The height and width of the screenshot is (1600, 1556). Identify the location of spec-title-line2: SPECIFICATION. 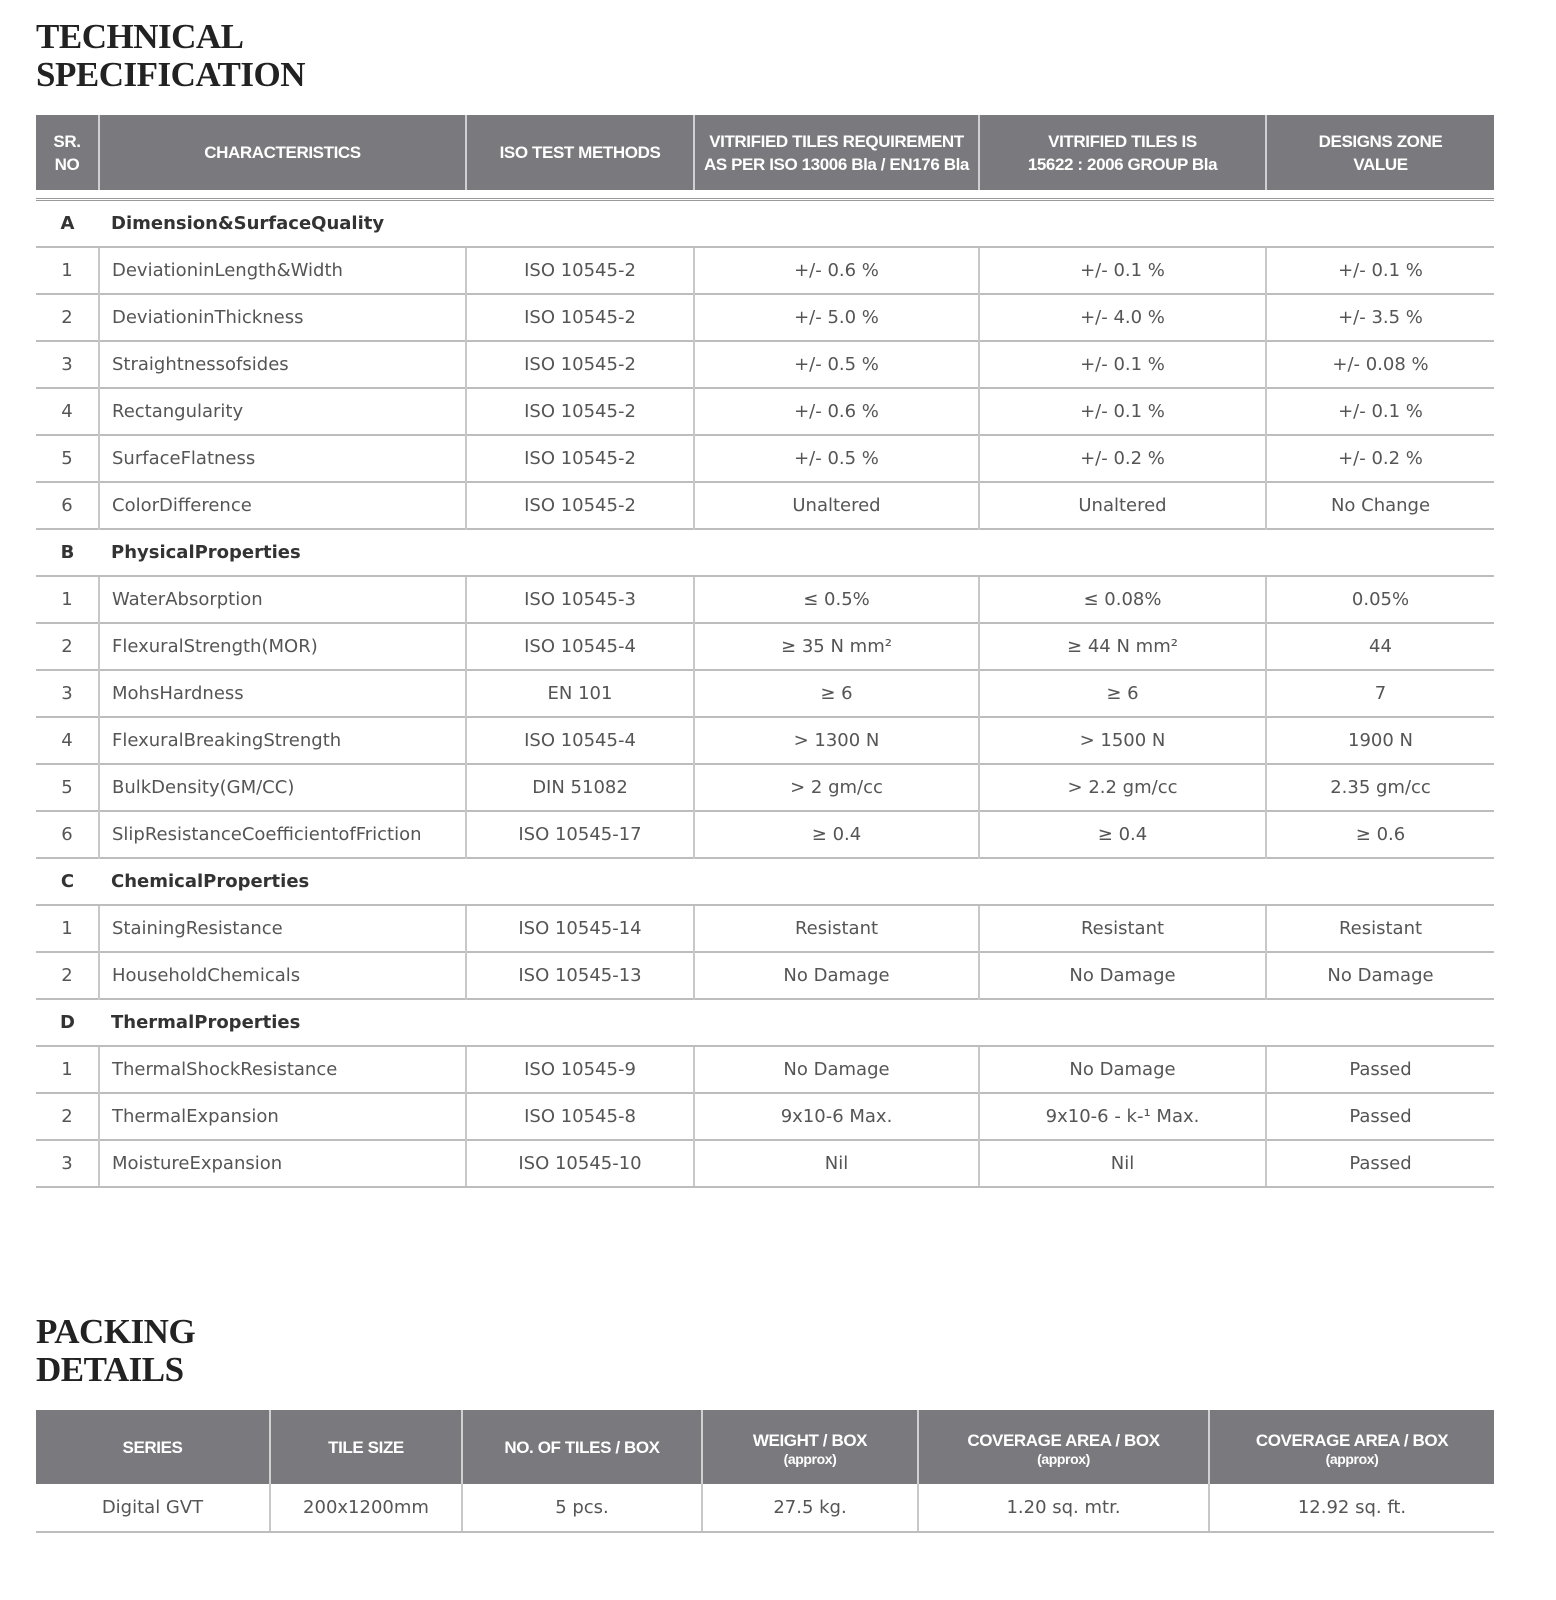
(171, 74).